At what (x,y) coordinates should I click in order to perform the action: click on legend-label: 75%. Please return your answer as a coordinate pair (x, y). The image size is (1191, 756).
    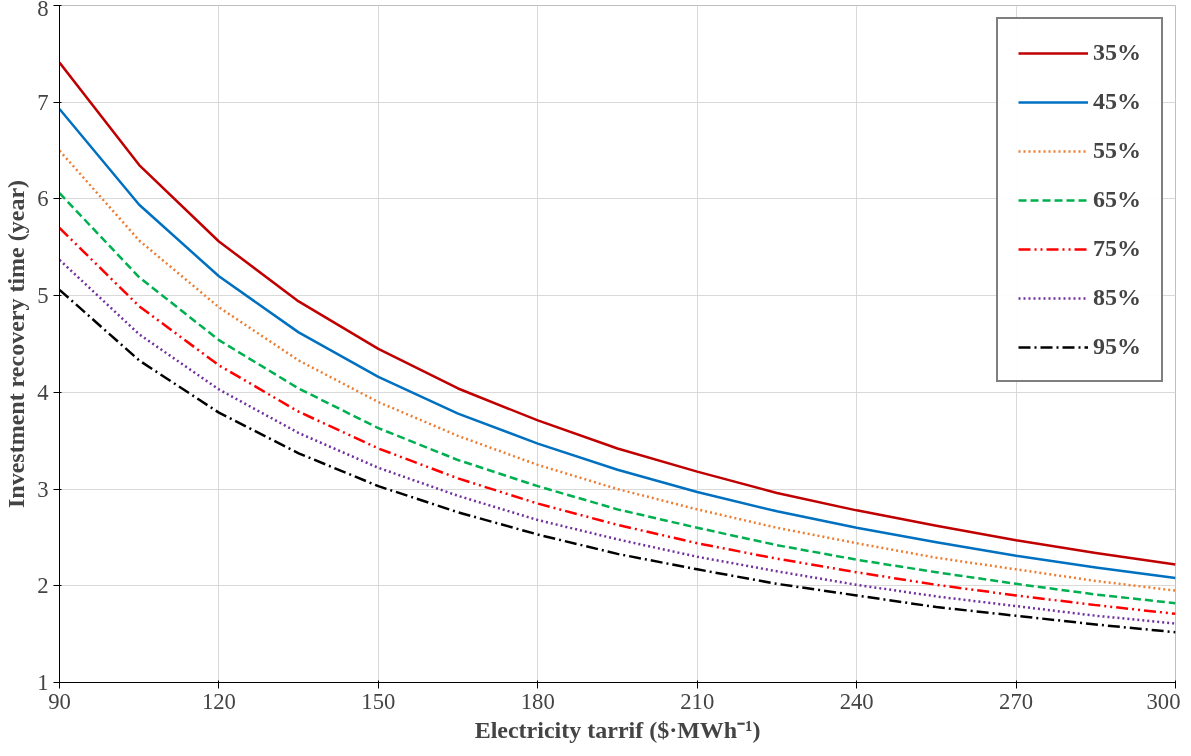
    Looking at the image, I should click on (1117, 248).